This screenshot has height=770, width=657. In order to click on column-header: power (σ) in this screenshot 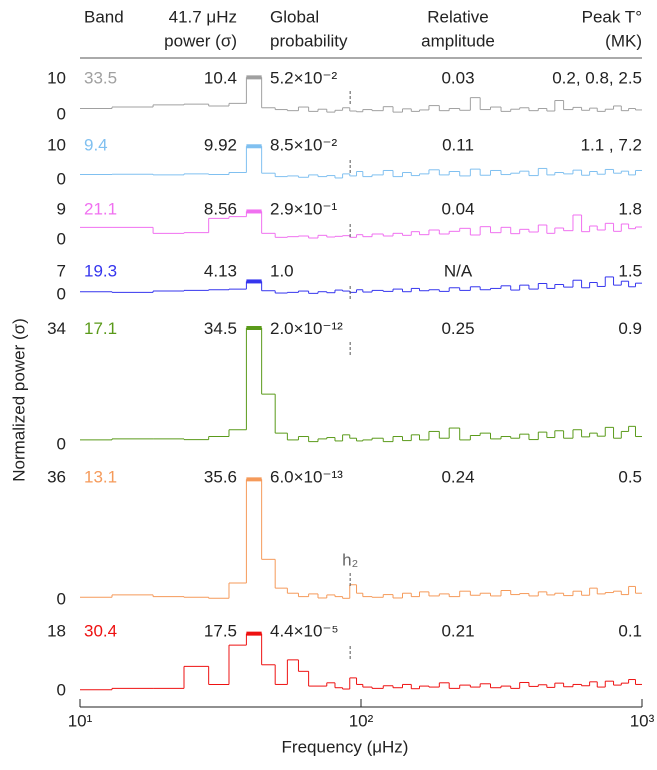, I will do `click(200, 40)`.